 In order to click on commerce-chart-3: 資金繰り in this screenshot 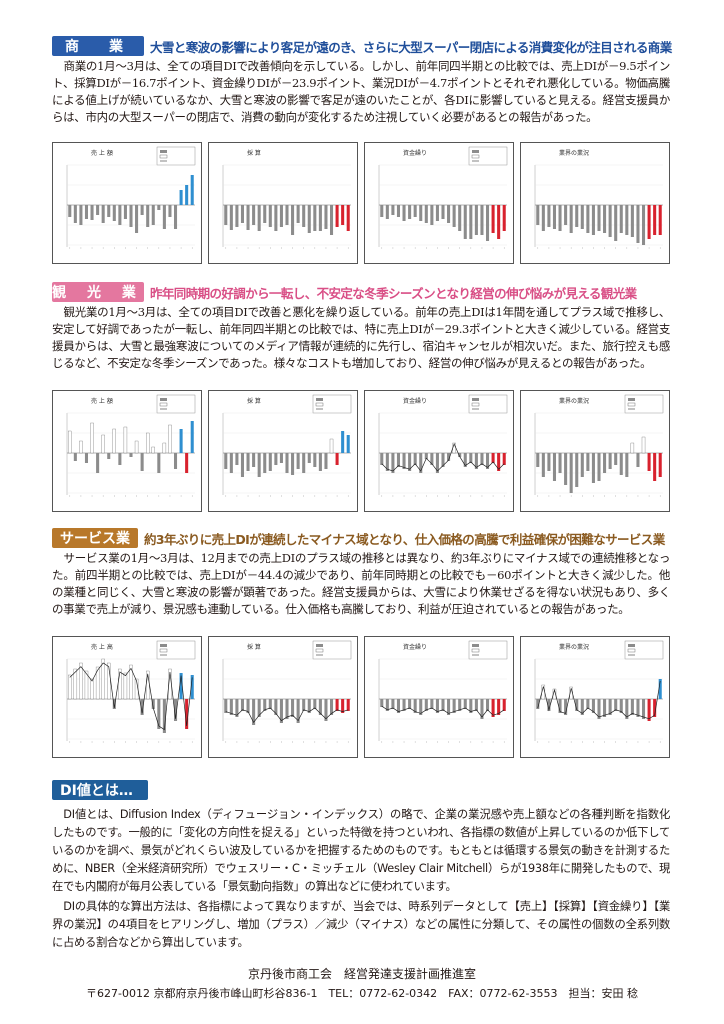, I will do `click(439, 203)`.